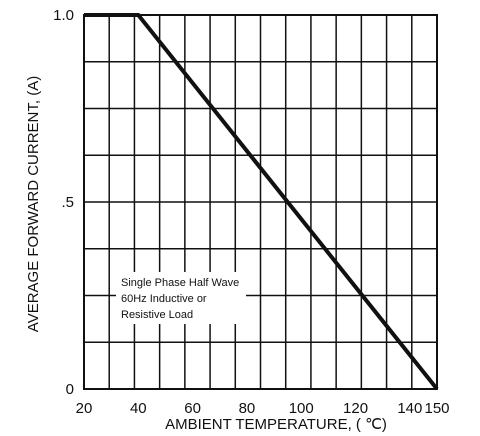 The height and width of the screenshot is (436, 480). What do you see at coordinates (436, 408) in the screenshot?
I see `x-tick-label: 150` at bounding box center [436, 408].